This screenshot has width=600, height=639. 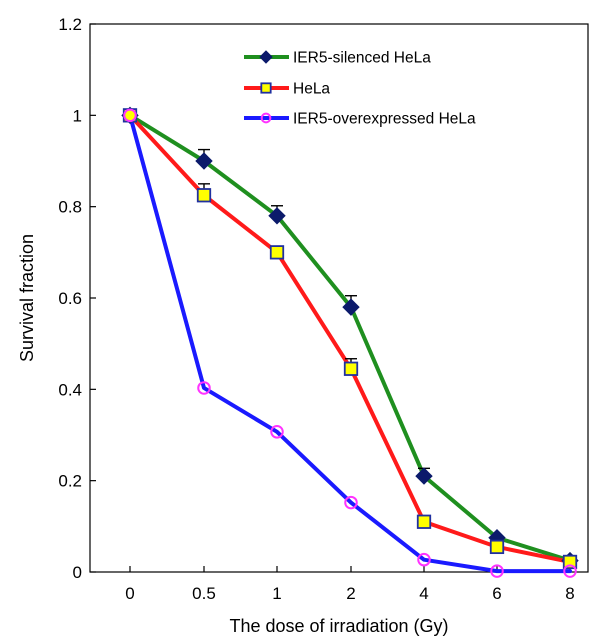 What do you see at coordinates (77, 115) in the screenshot?
I see `y-tick-label: 1` at bounding box center [77, 115].